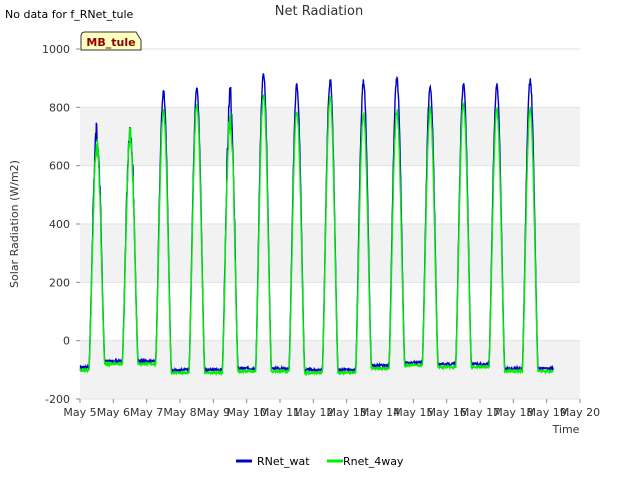 The height and width of the screenshot is (480, 640). I want to click on x-tick-label: May 15, so click(413, 412).